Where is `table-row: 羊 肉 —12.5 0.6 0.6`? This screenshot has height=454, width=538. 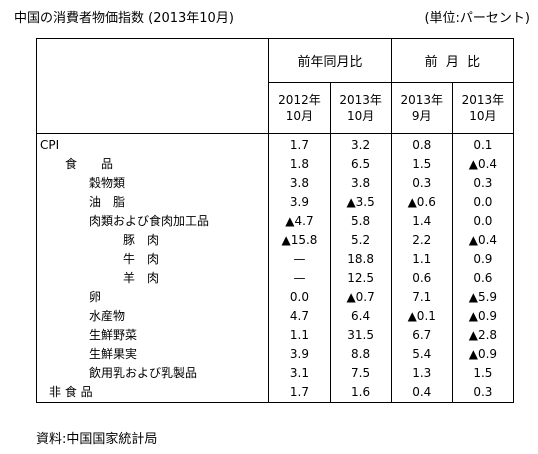
table-row: 羊 肉 —12.5 0.6 0.6 is located at coordinates (275, 278).